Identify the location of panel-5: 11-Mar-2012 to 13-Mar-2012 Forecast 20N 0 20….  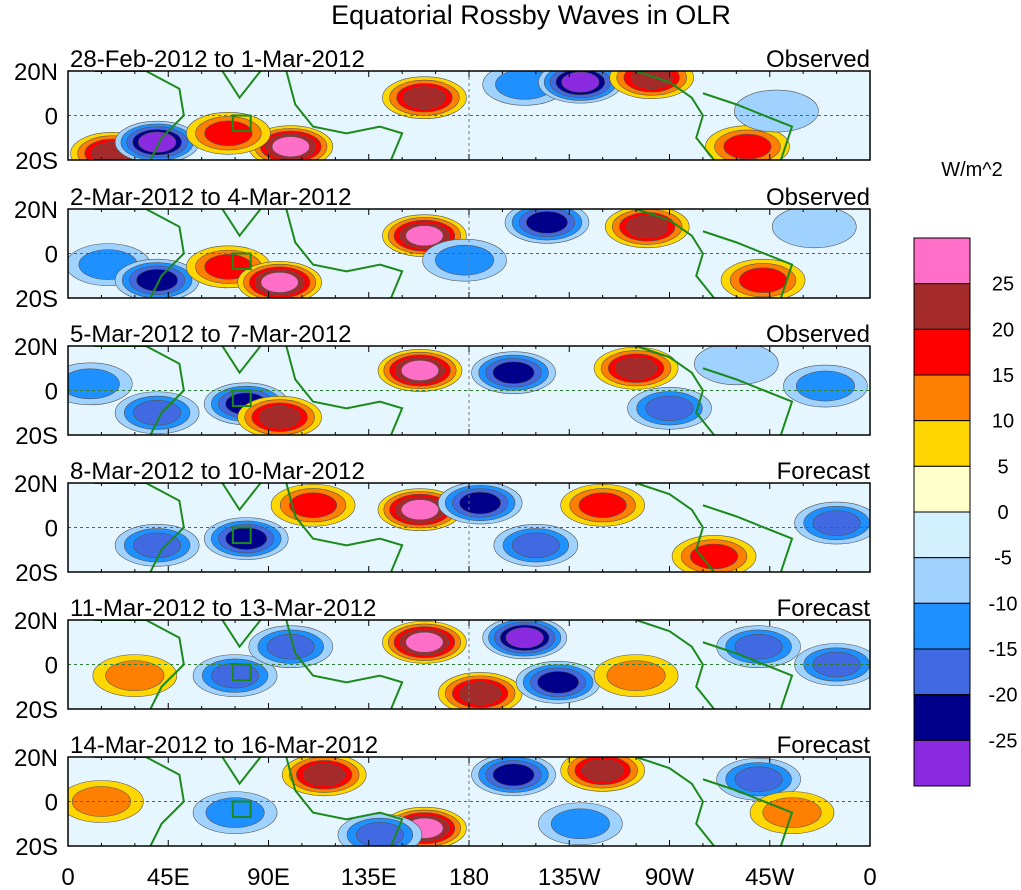
(442, 659).